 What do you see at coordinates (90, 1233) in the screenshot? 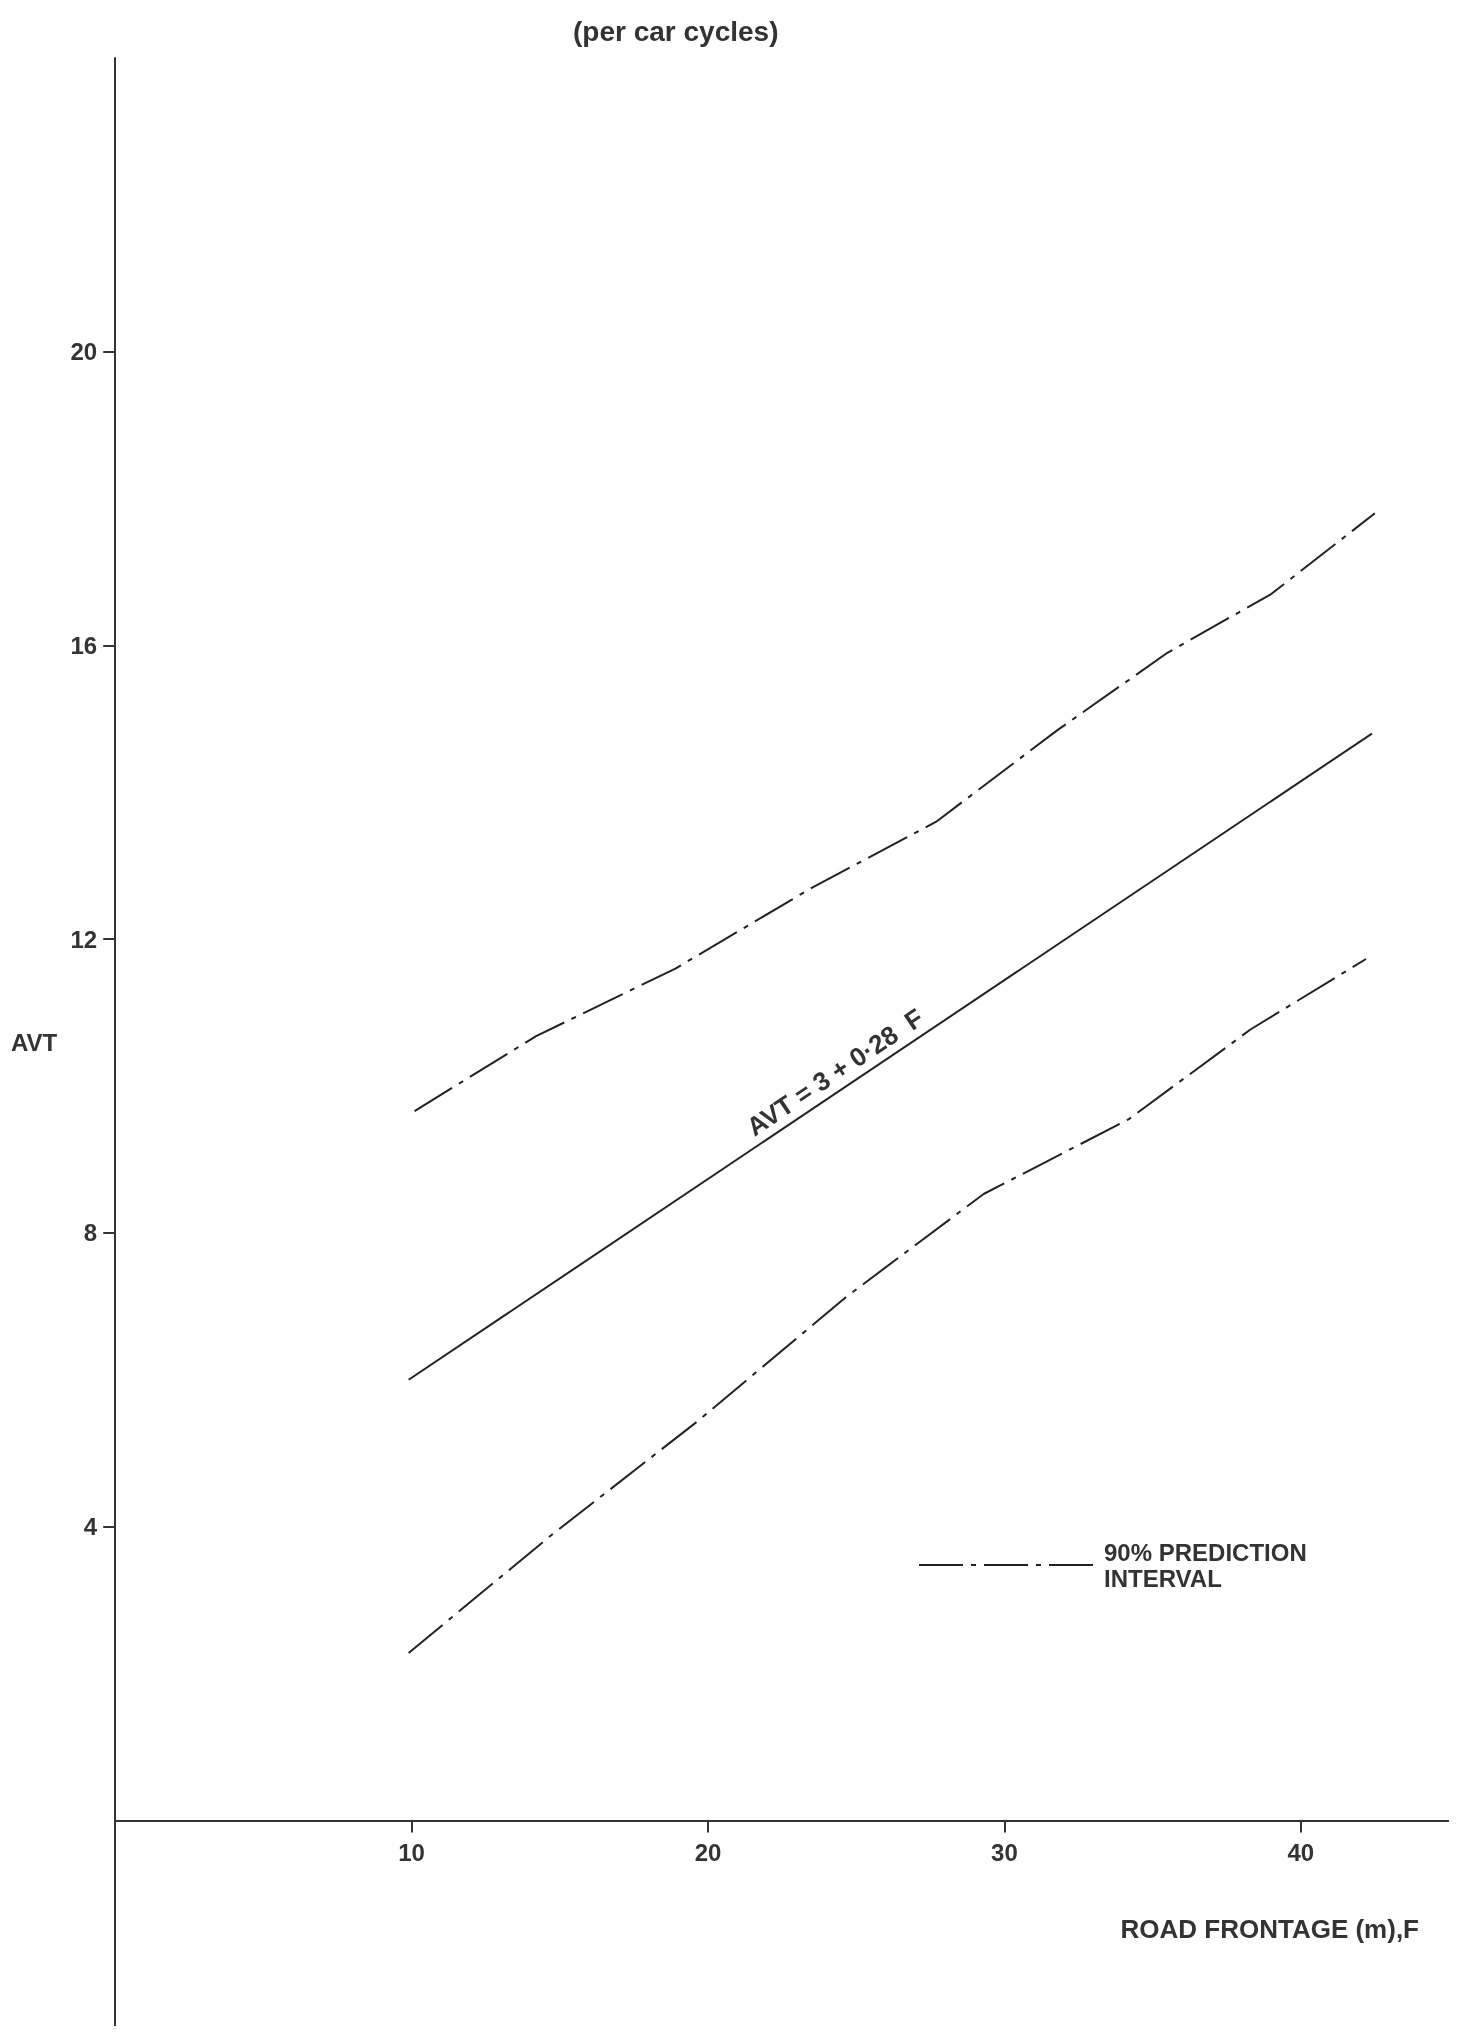
I see `y-tick-label: 8` at bounding box center [90, 1233].